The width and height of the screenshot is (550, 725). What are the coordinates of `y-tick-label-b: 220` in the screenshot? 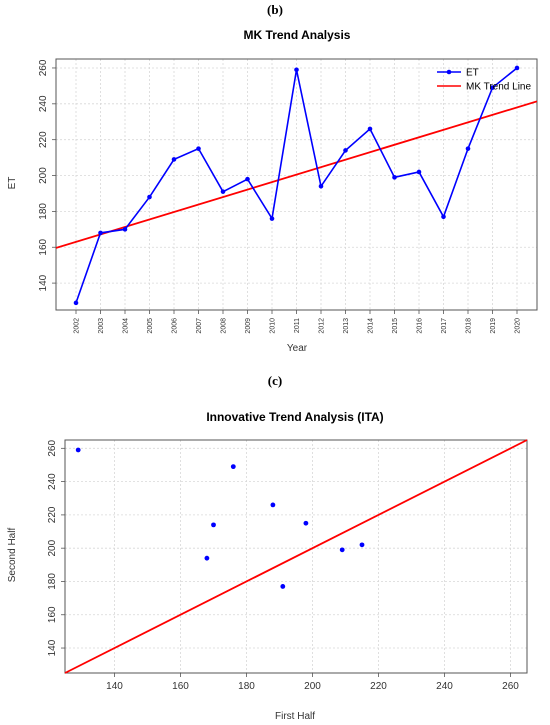 It's located at (43, 139).